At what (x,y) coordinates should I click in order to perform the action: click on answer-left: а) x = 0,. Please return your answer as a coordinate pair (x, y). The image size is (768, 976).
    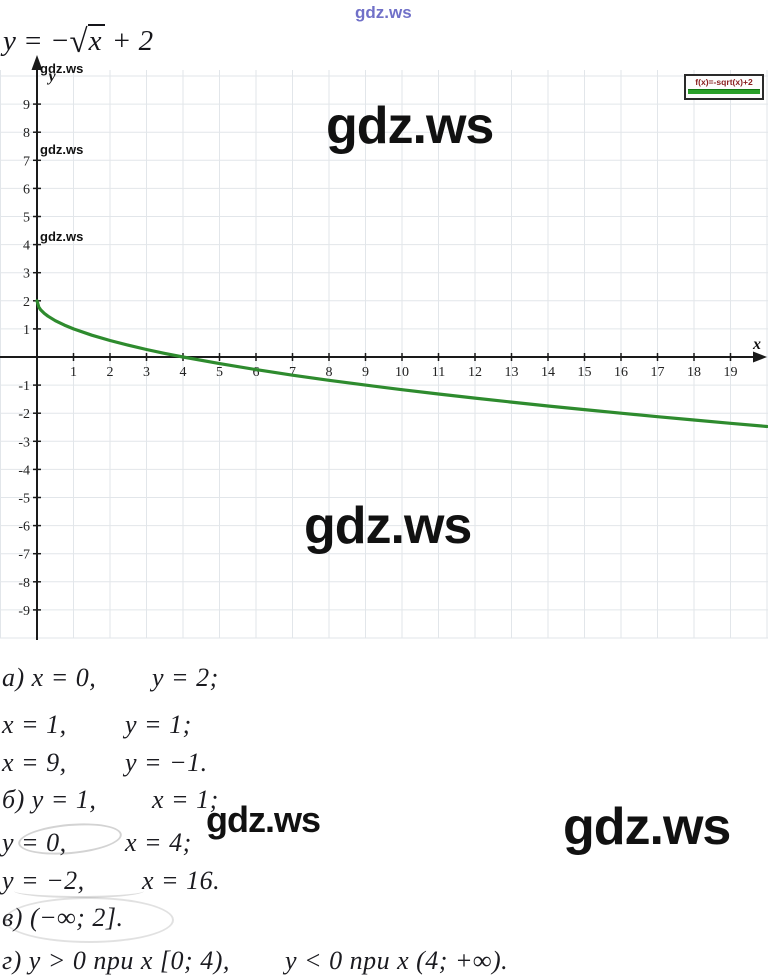
    Looking at the image, I should click on (49, 677).